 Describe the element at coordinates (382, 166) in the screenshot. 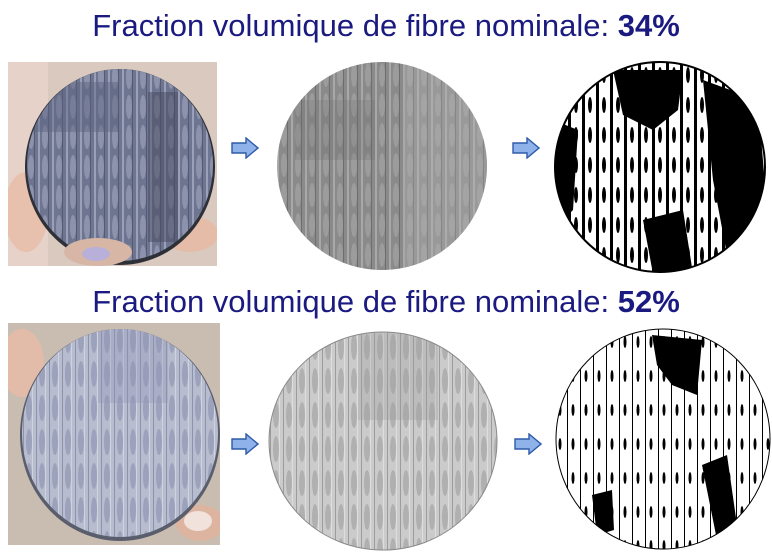

I see `row-1-grayscale-image` at that location.